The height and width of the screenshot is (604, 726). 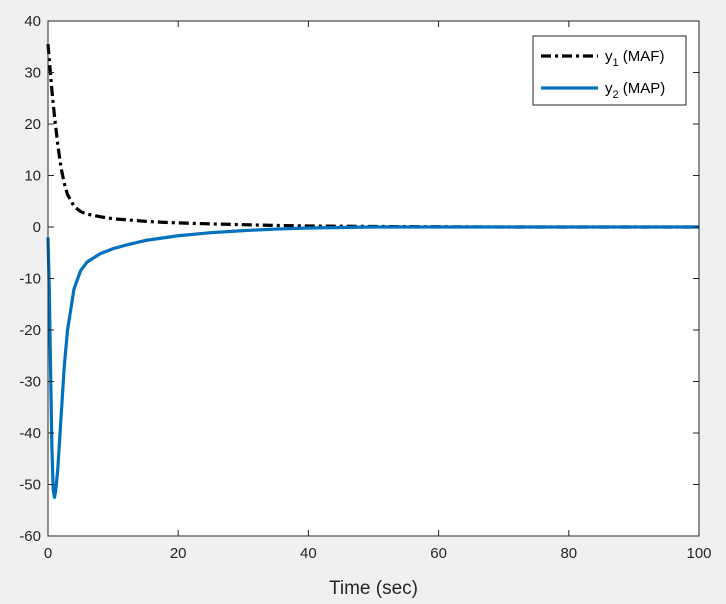 What do you see at coordinates (32, 124) in the screenshot?
I see `y-tick-label: 20` at bounding box center [32, 124].